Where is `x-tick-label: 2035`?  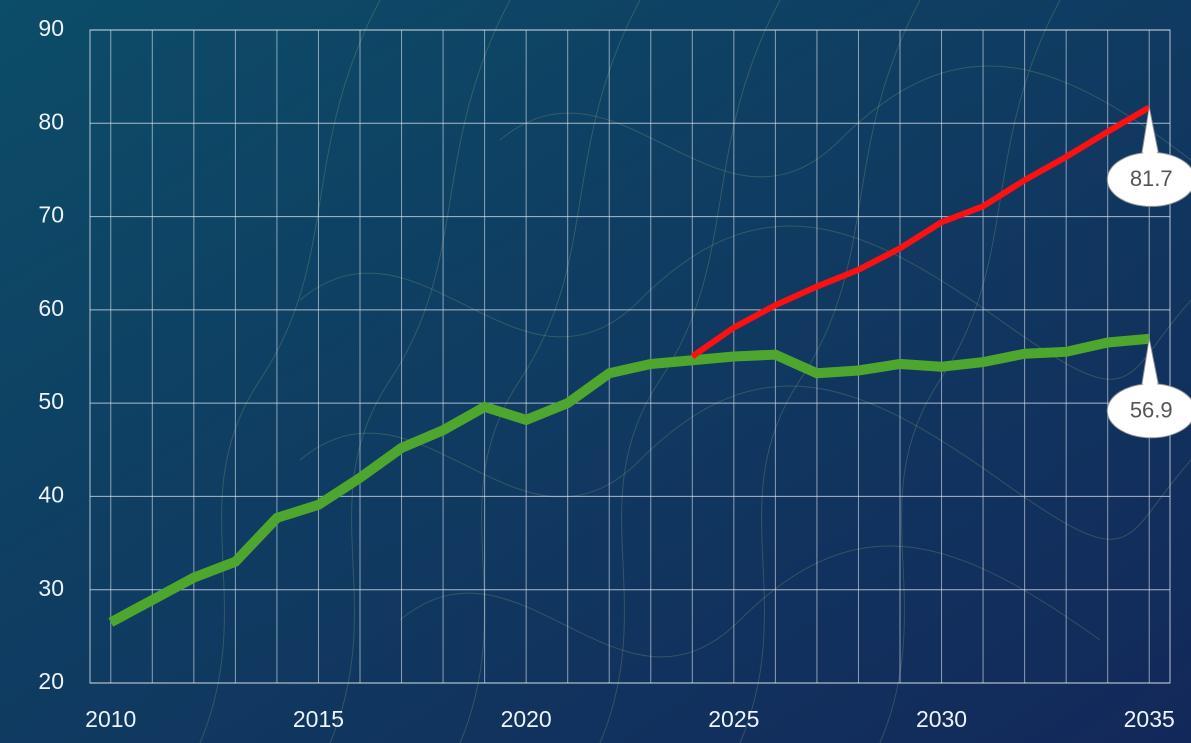 x-tick-label: 2035 is located at coordinates (1149, 719).